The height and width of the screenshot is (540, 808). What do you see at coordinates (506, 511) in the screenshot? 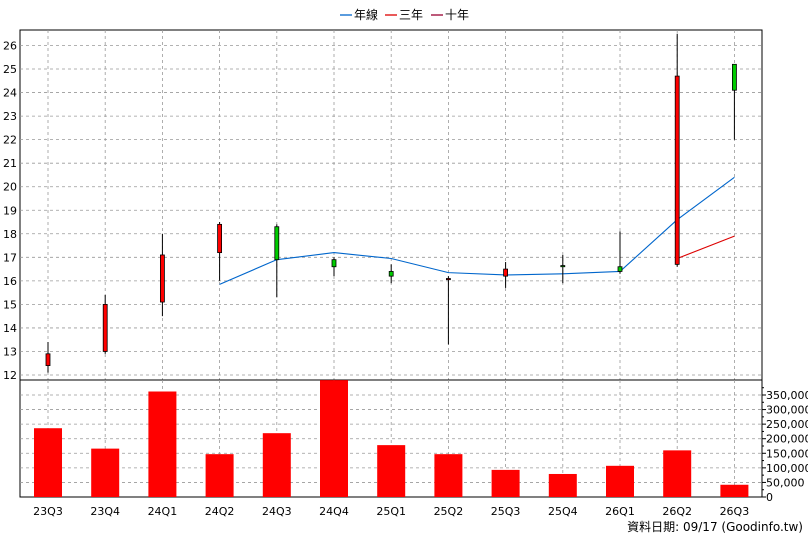
I see `x-tick: 25Q3` at bounding box center [506, 511].